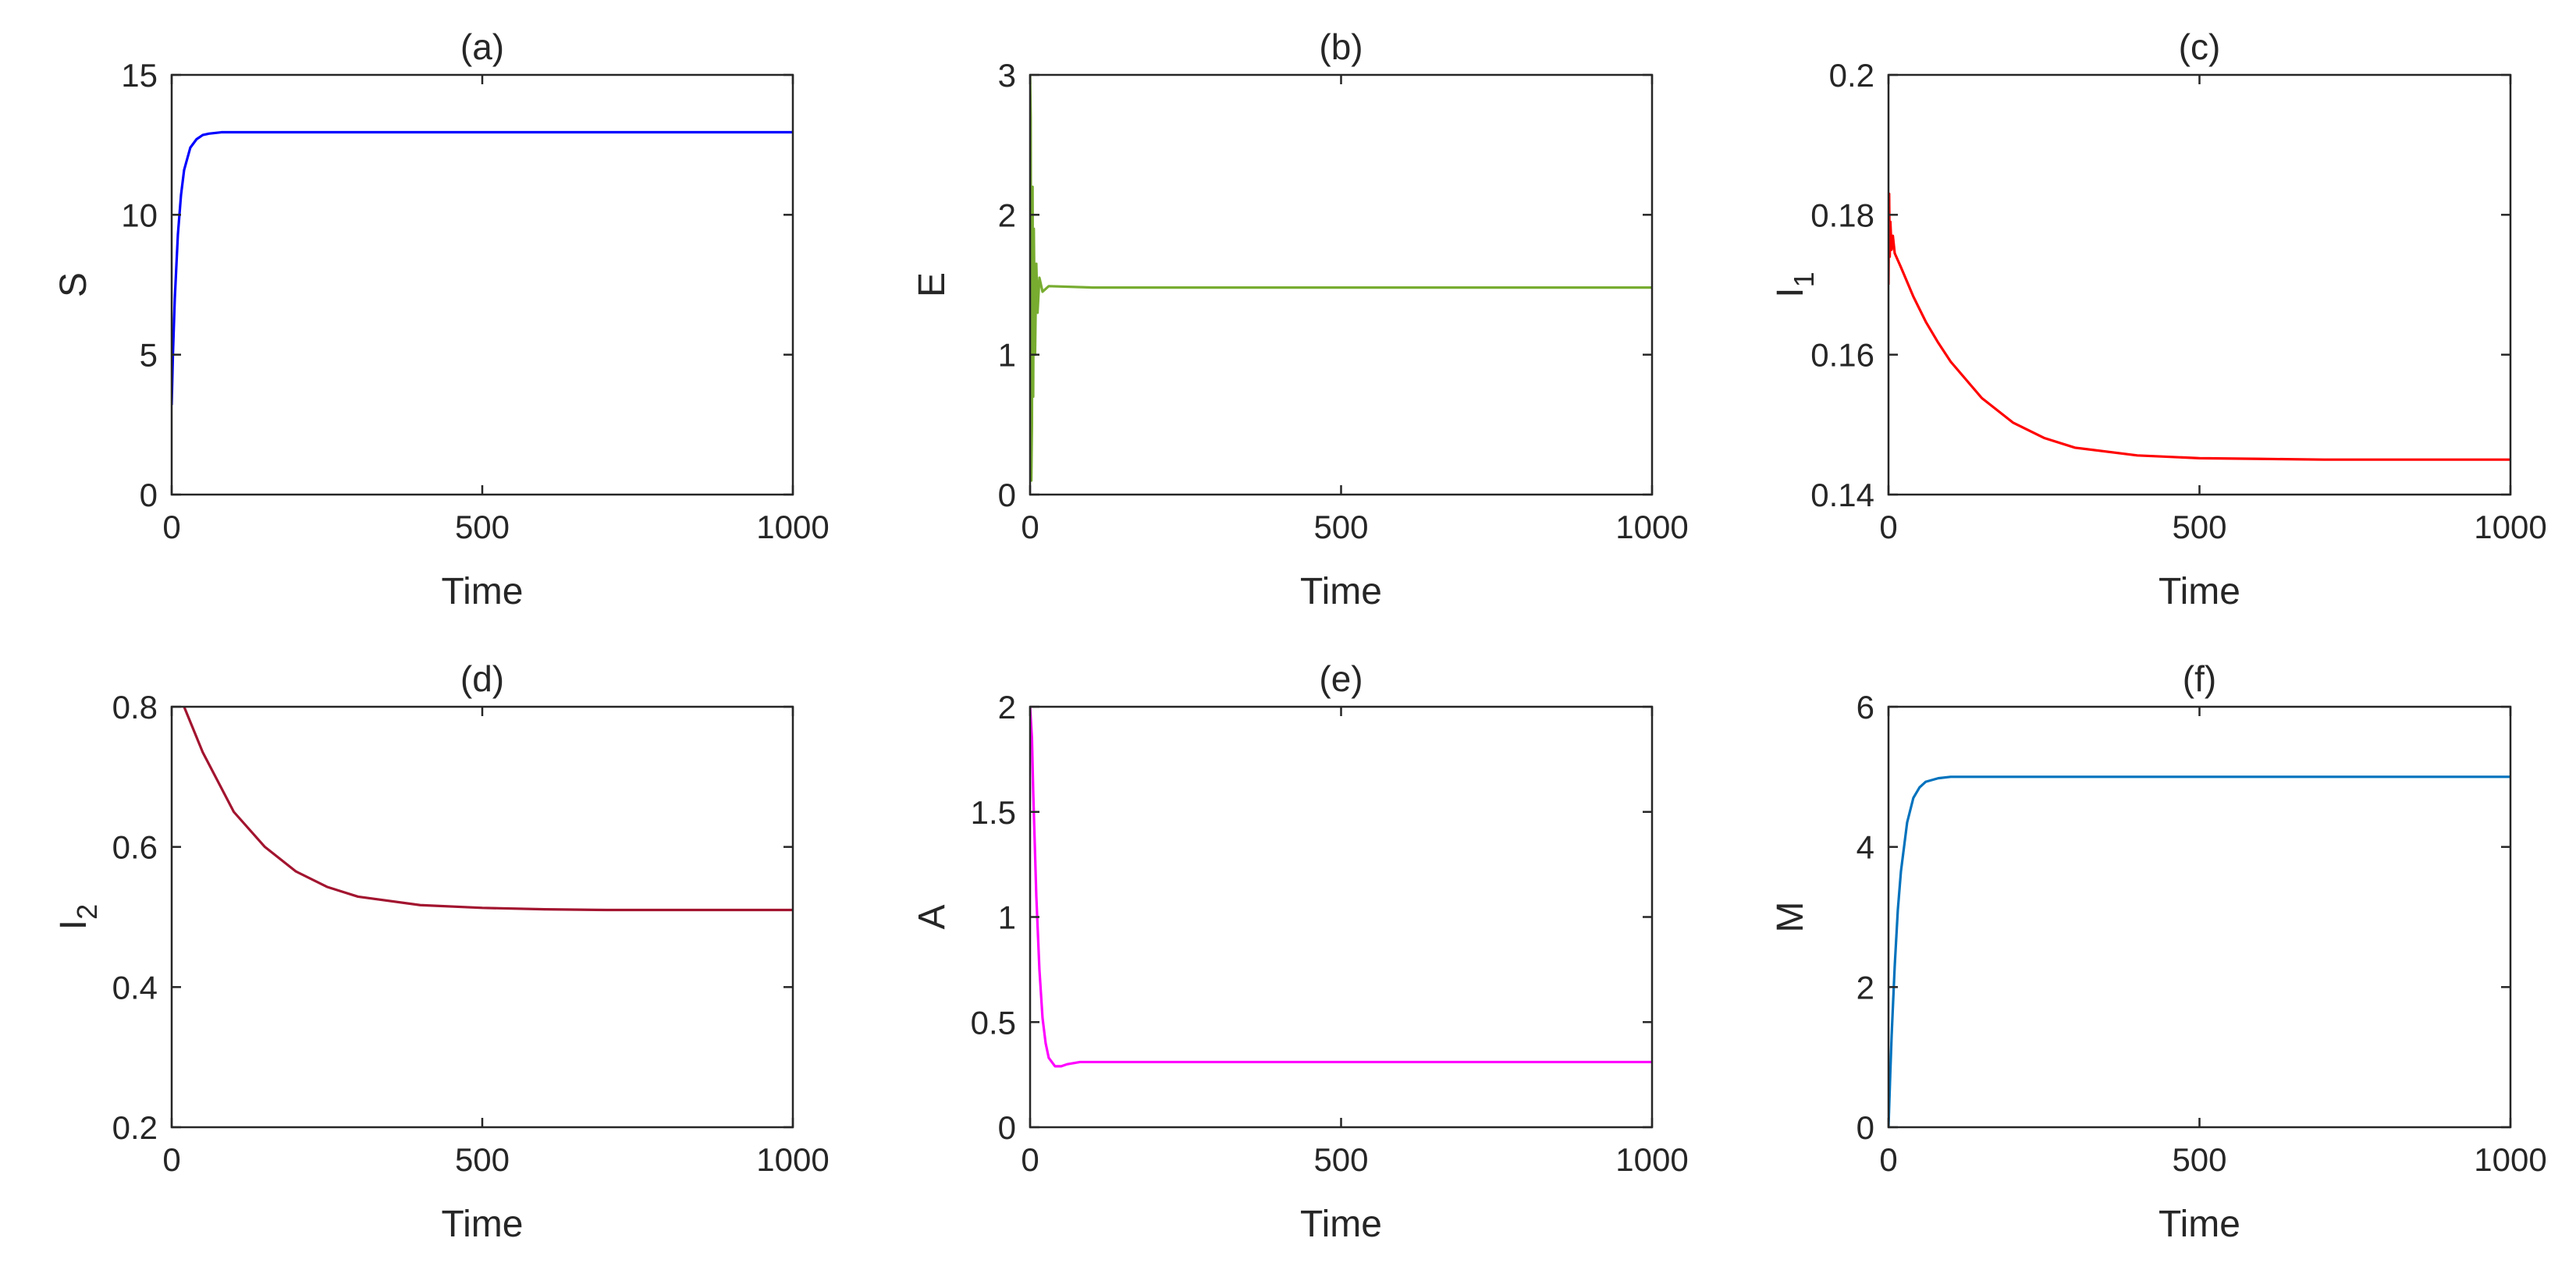  I want to click on subplot-b: 0 500 1000 0 1 2 3 (b) Time E, so click(1300, 319).